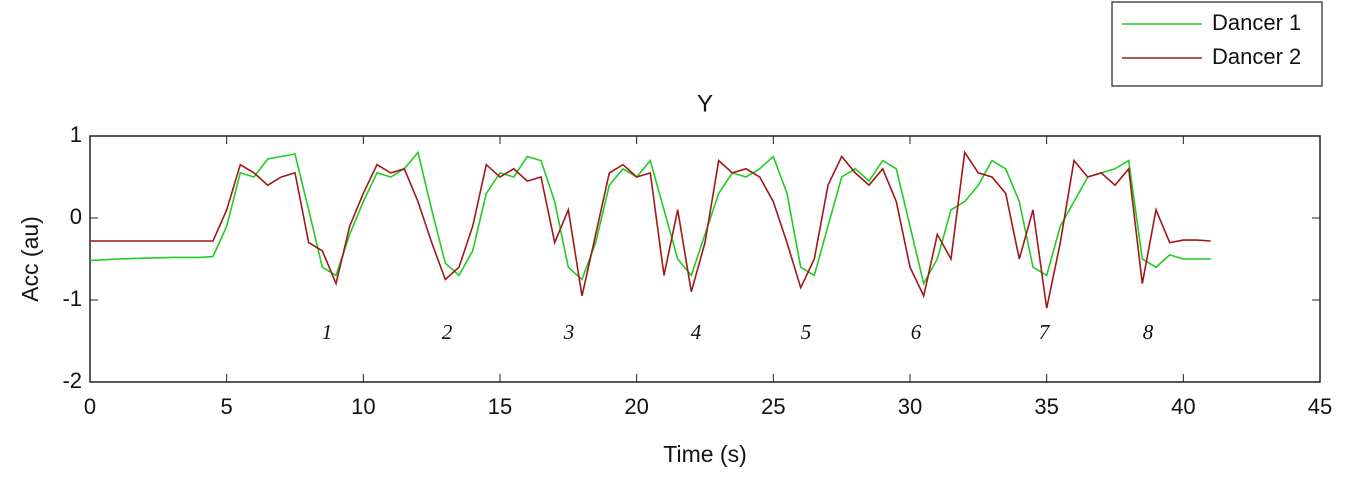  Describe the element at coordinates (1046, 406) in the screenshot. I see `x-tick-label: 35` at that location.